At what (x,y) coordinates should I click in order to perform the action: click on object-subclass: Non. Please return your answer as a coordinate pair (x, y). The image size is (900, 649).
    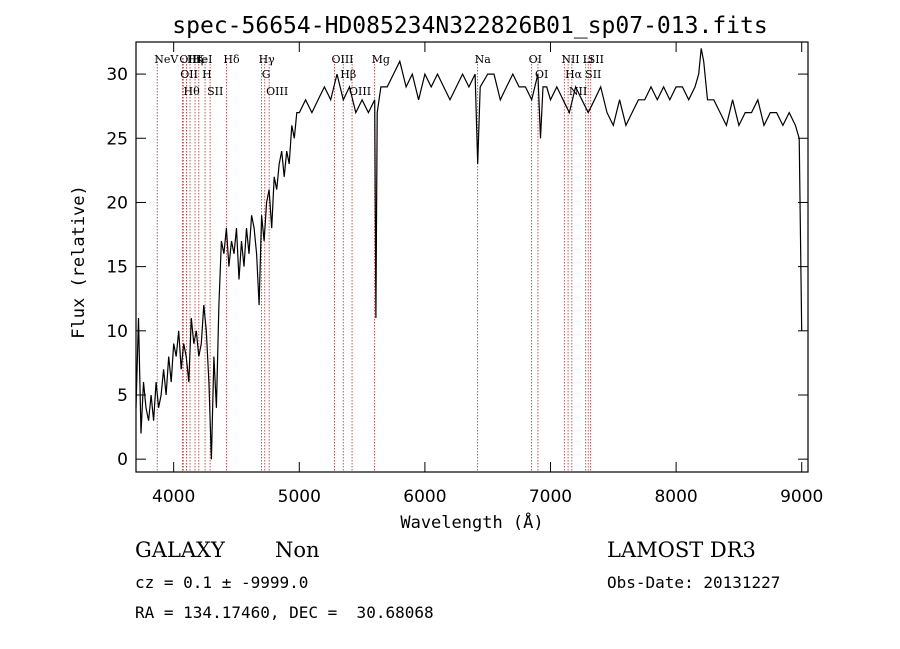
    Looking at the image, I should click on (297, 550).